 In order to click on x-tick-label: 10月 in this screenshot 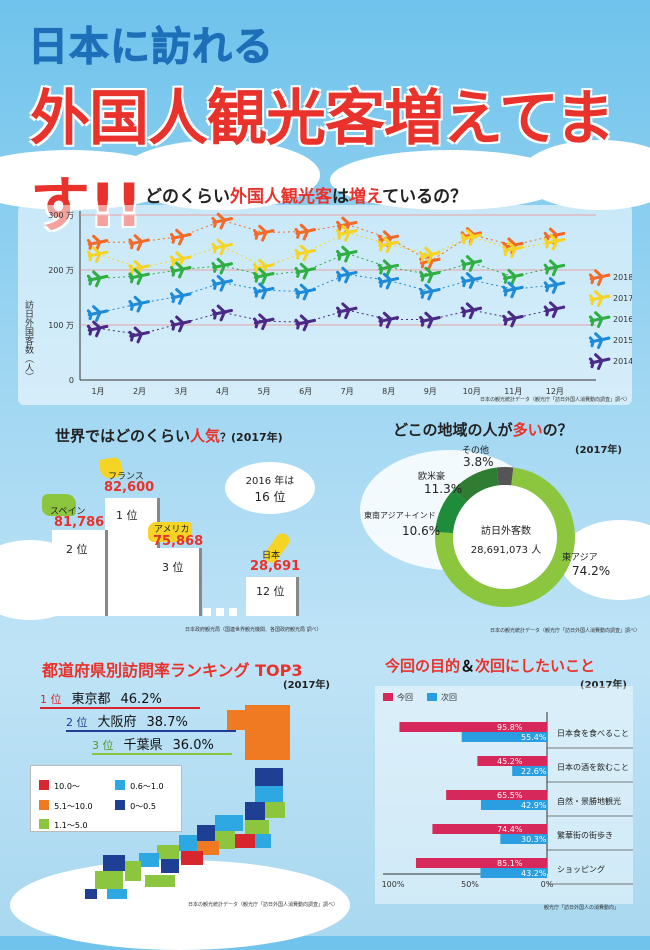, I will do `click(472, 391)`.